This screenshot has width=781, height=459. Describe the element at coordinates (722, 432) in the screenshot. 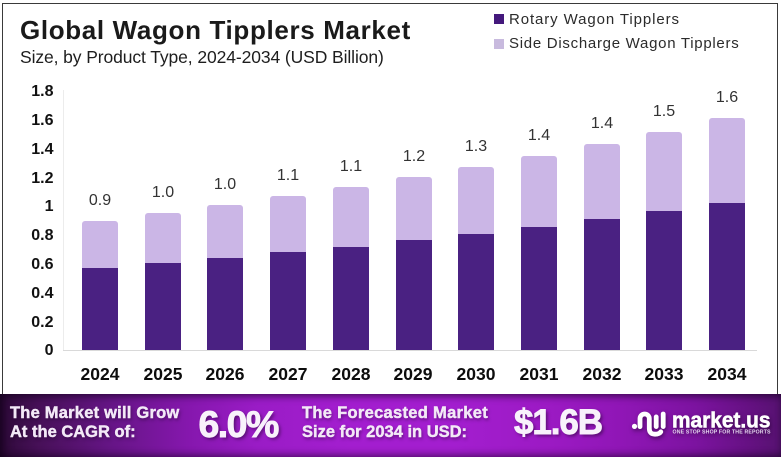

I see `svg-text: ONE STOP SHOP FOR THE REPORTS` at that location.